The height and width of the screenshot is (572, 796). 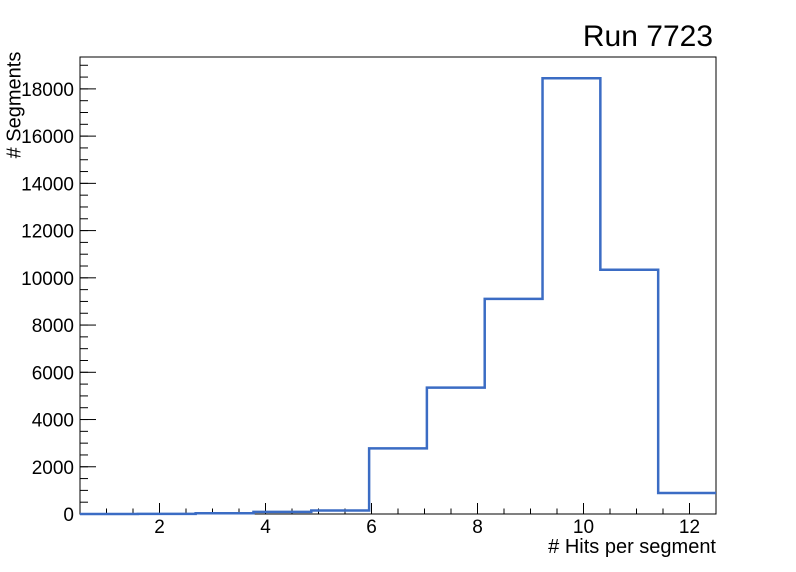 What do you see at coordinates (647, 36) in the screenshot?
I see `plot-title: Run 7723` at bounding box center [647, 36].